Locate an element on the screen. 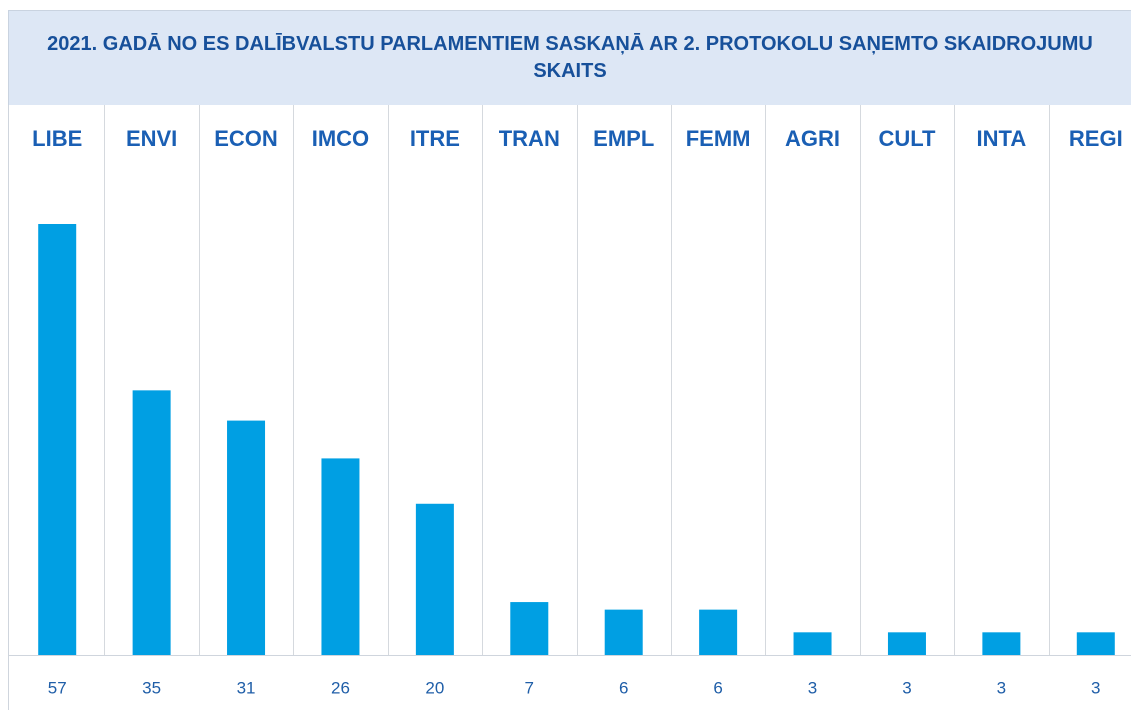 The width and height of the screenshot is (1131, 710). category-label: EMPL is located at coordinates (623, 138).